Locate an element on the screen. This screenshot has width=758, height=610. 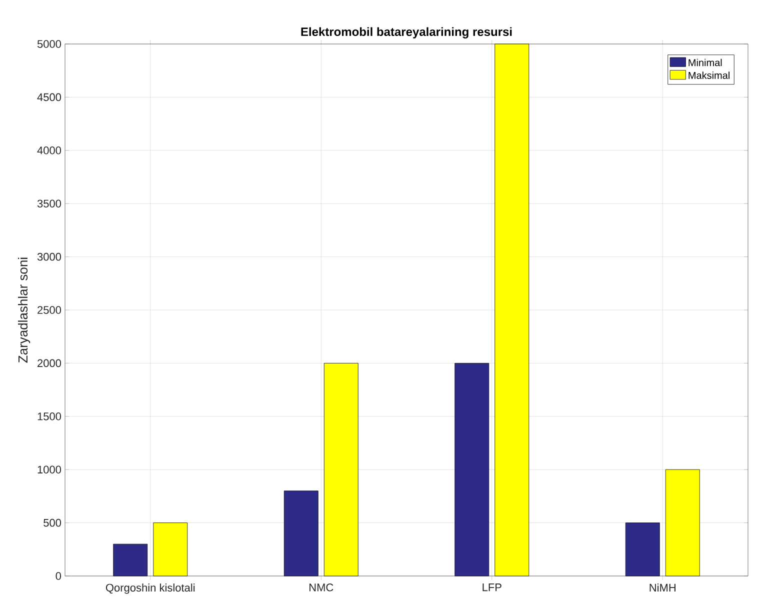
y-tick-label: 4500 is located at coordinates (49, 97).